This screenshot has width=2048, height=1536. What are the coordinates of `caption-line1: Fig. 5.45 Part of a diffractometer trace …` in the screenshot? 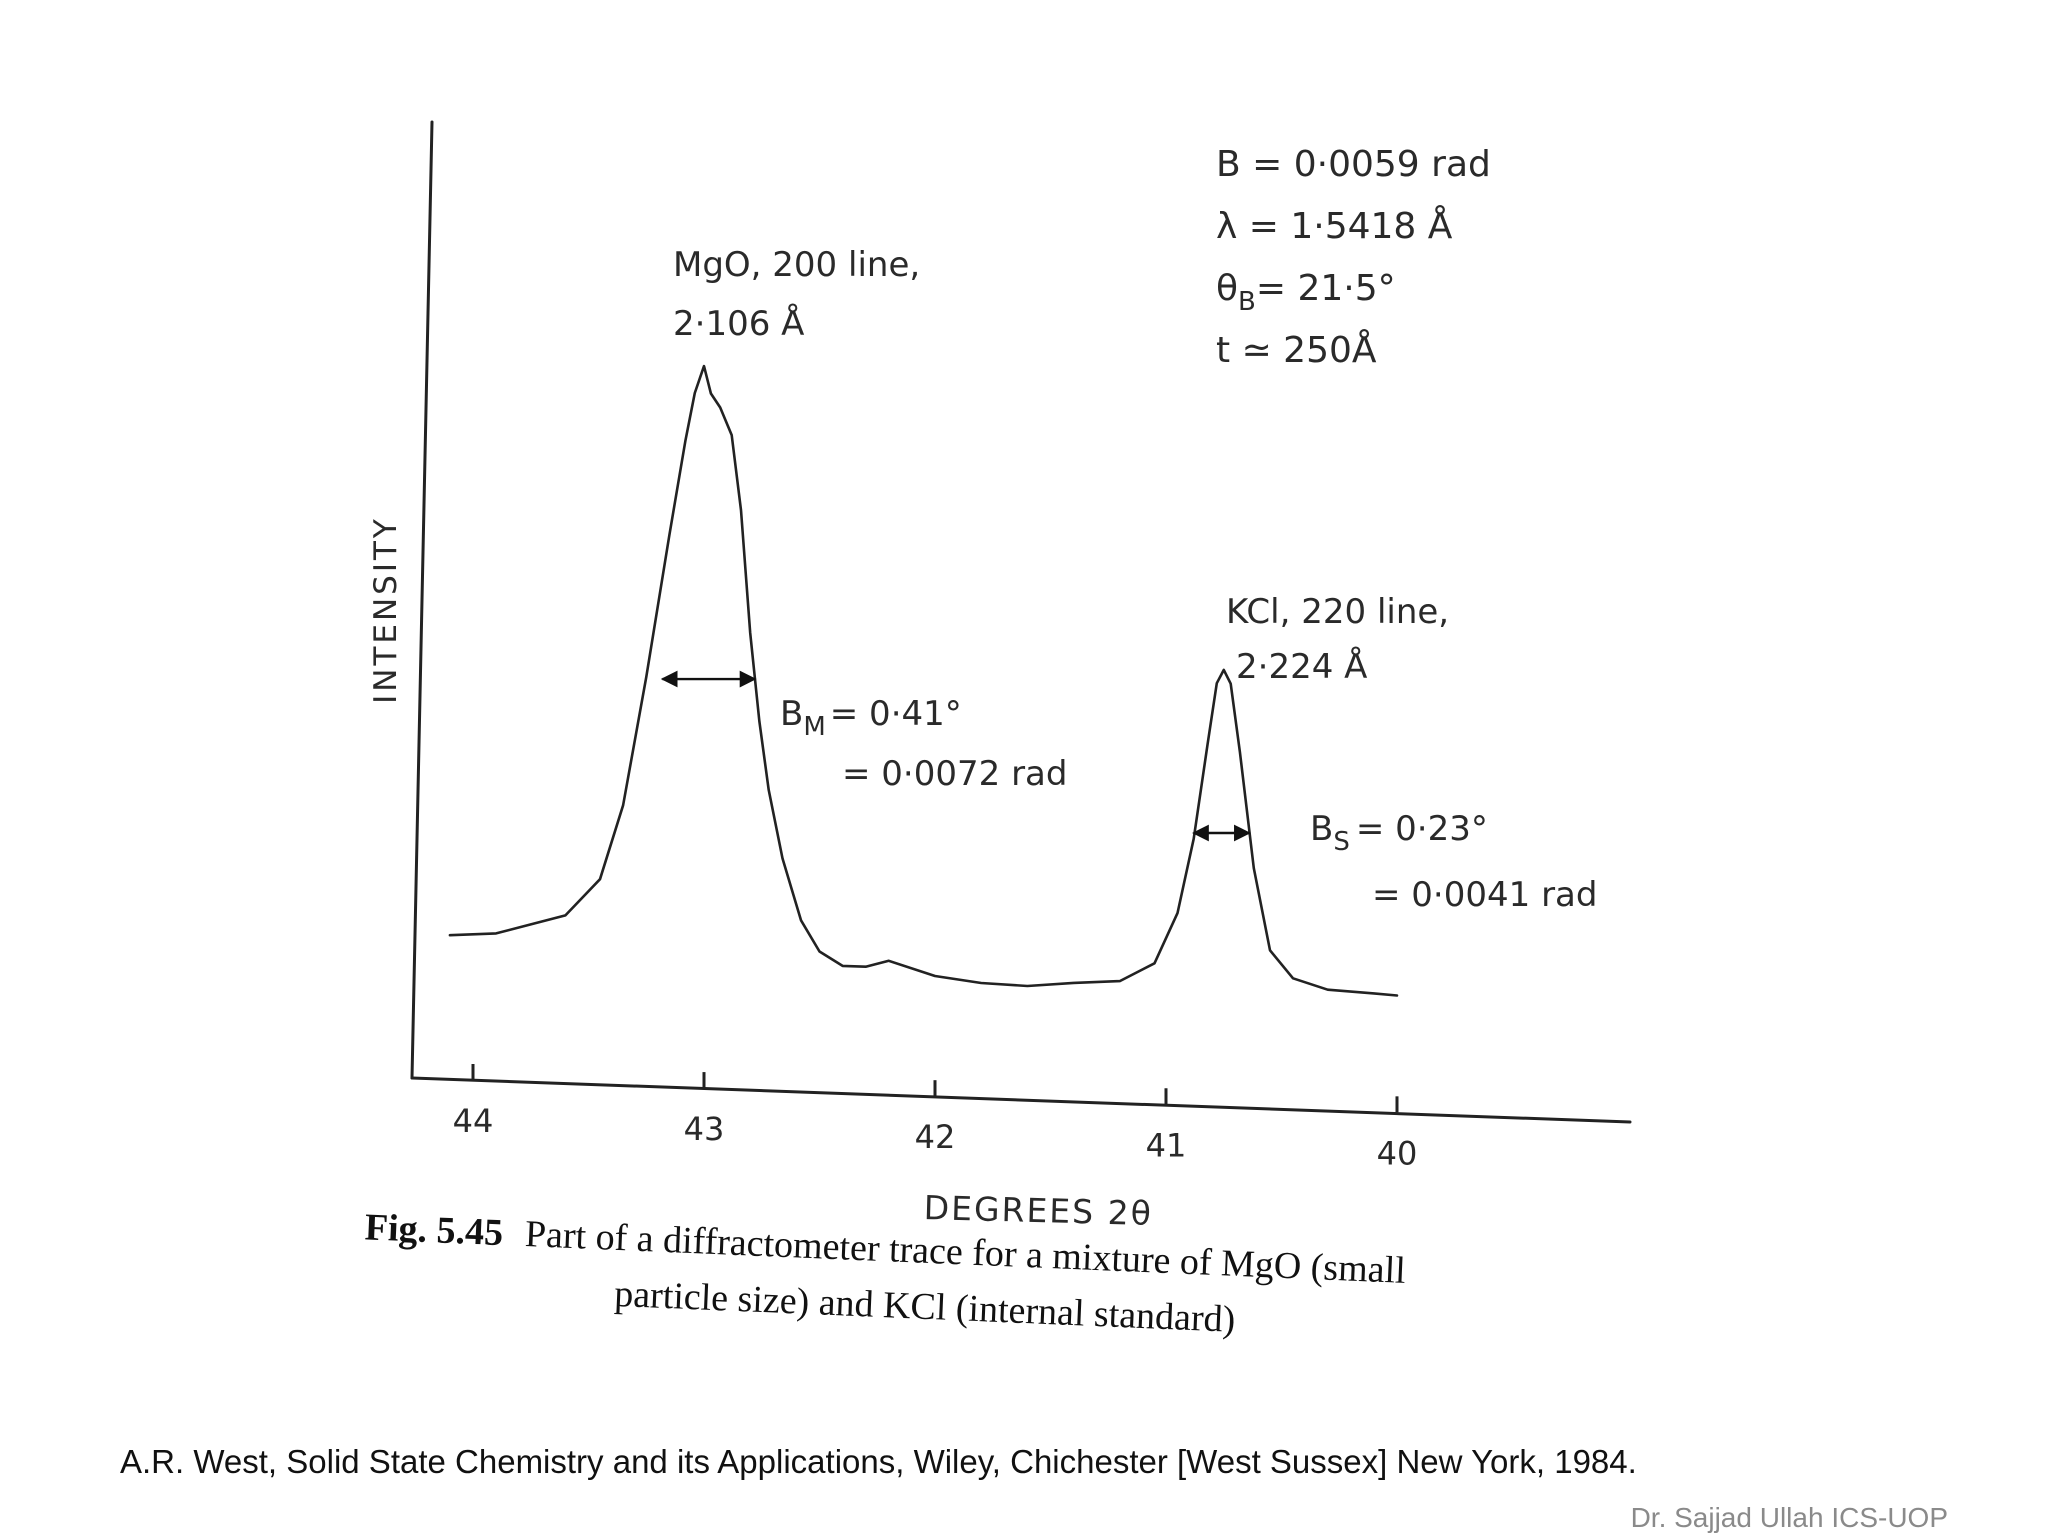 It's located at (885, 1249).